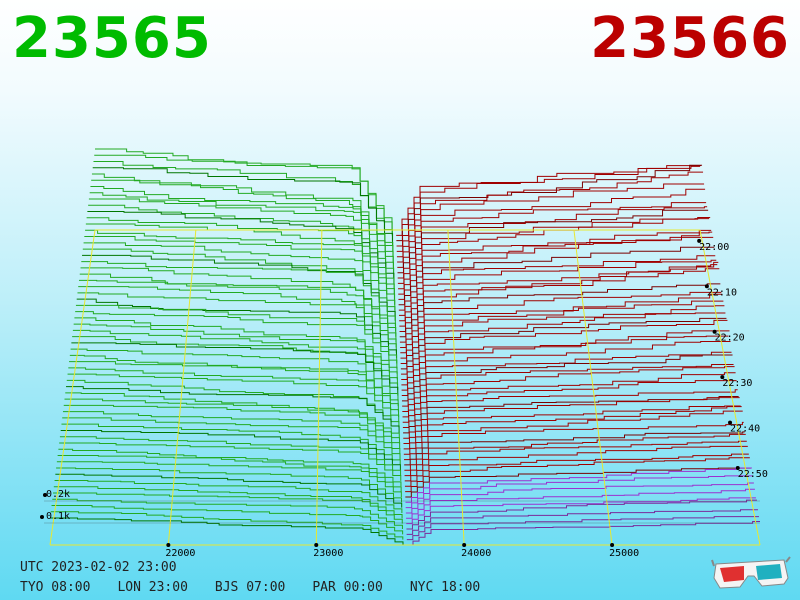  I want to click on grid-right-rail, so click(730, 387).